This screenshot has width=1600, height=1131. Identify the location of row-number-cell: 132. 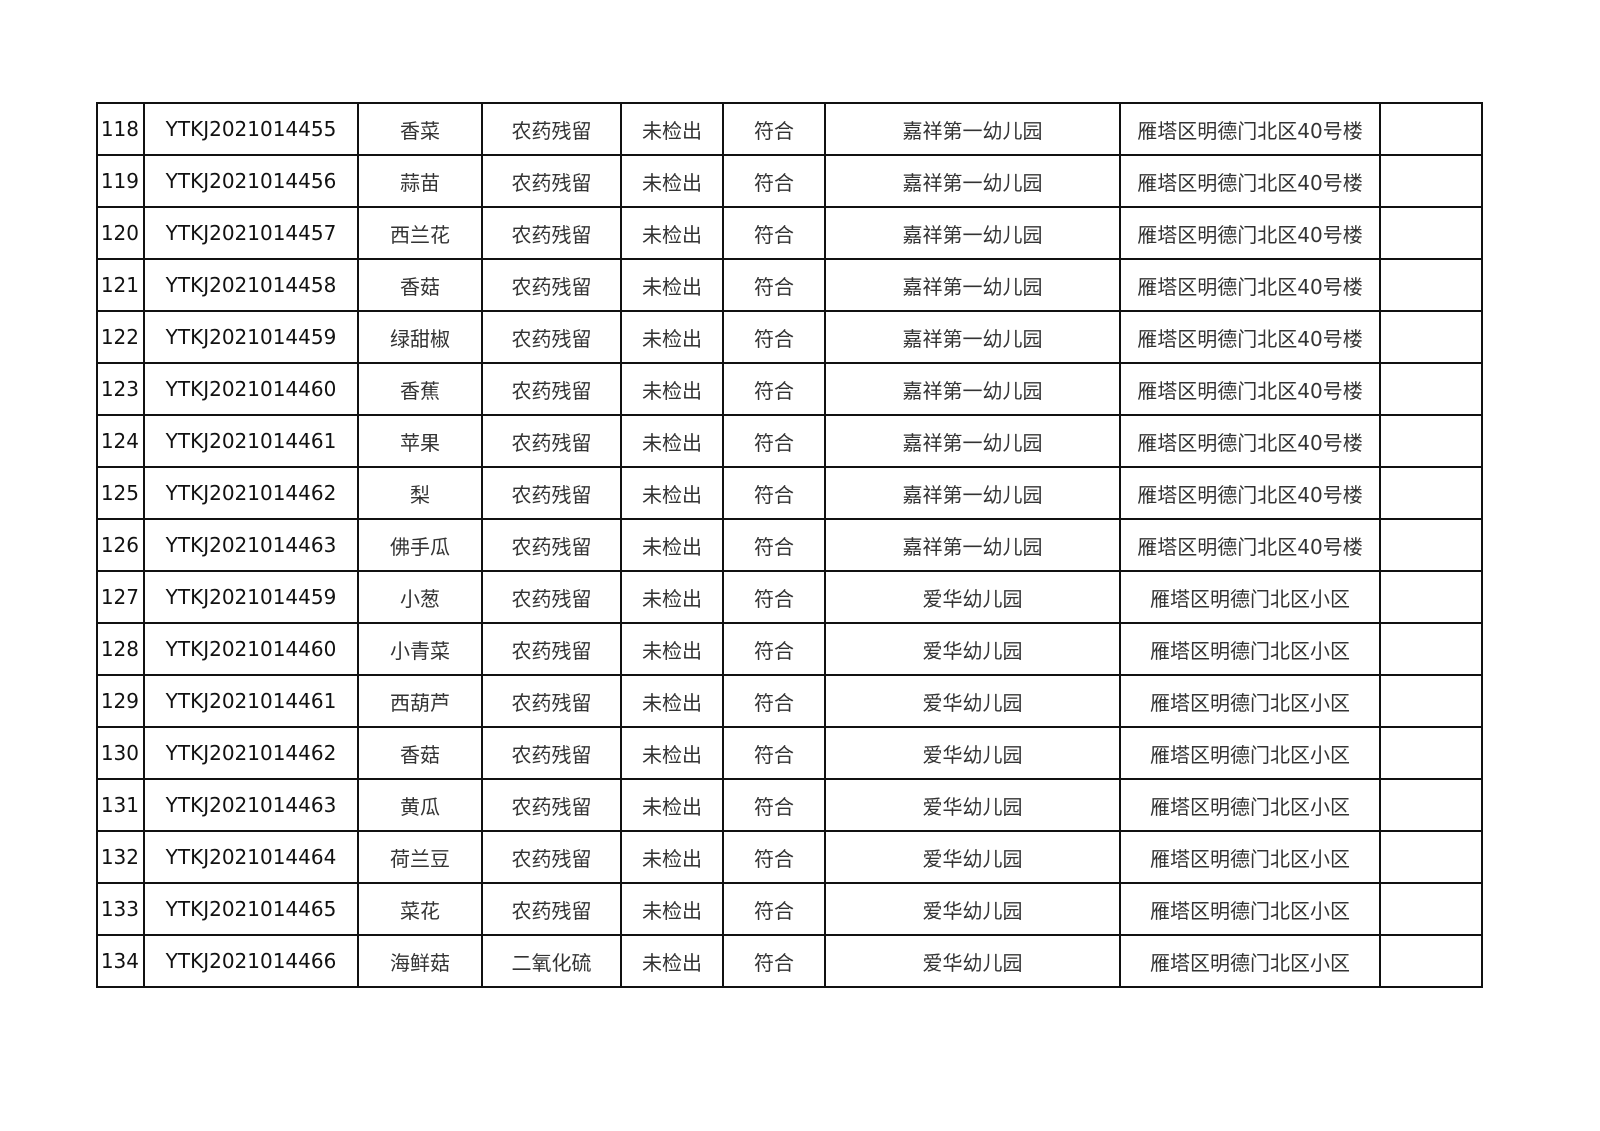
(120, 857).